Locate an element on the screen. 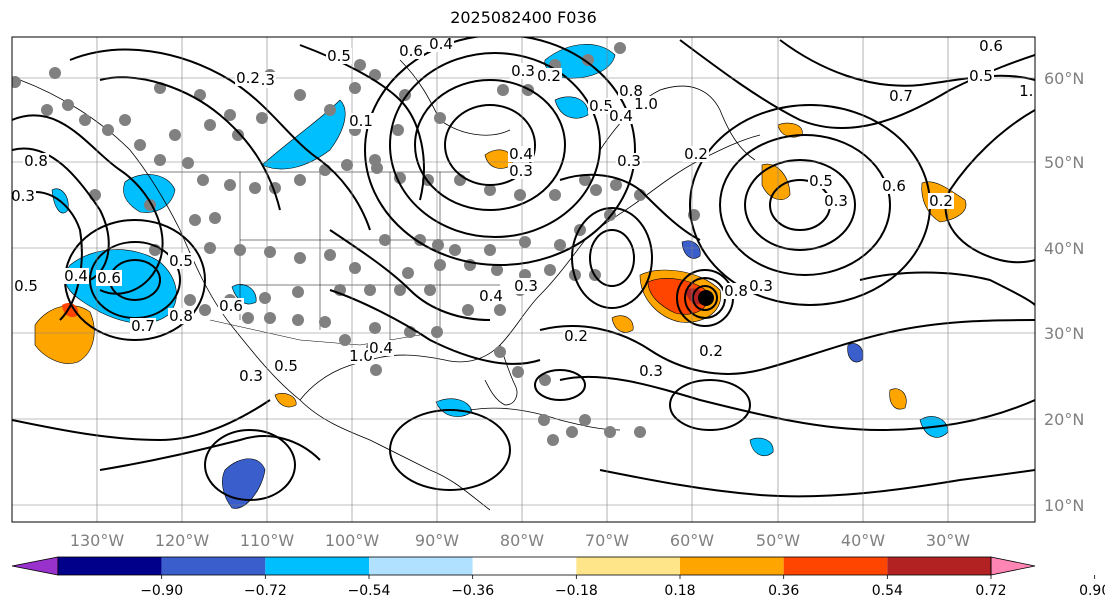 The width and height of the screenshot is (1105, 615). storm-center-marker is located at coordinates (706, 298).